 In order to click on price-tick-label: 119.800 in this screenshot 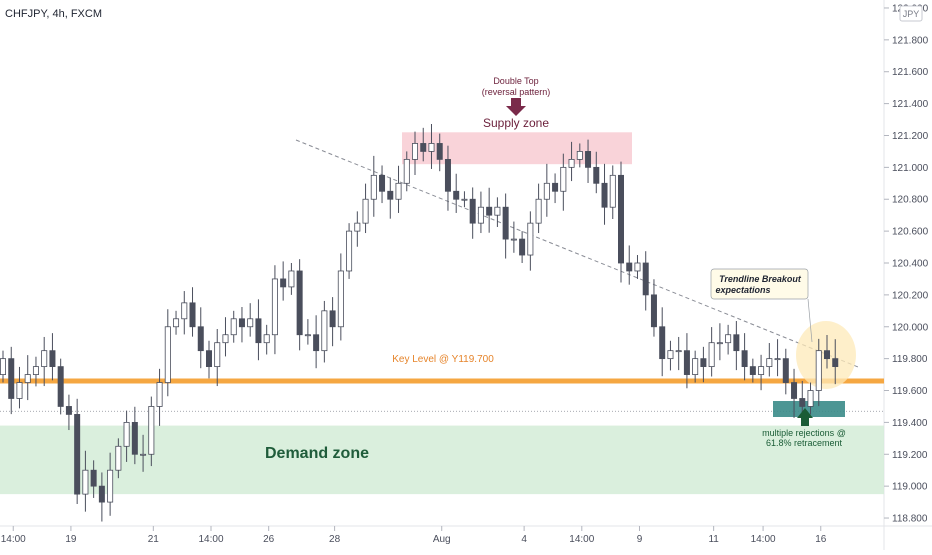, I will do `click(910, 359)`.